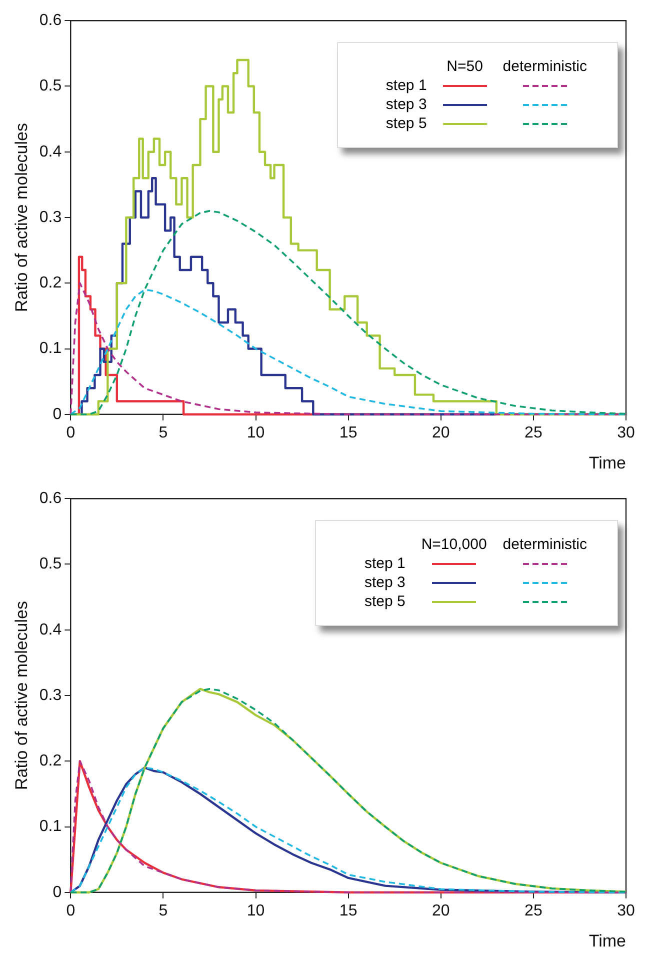  I want to click on legend-title: N=10,000, so click(454, 544).